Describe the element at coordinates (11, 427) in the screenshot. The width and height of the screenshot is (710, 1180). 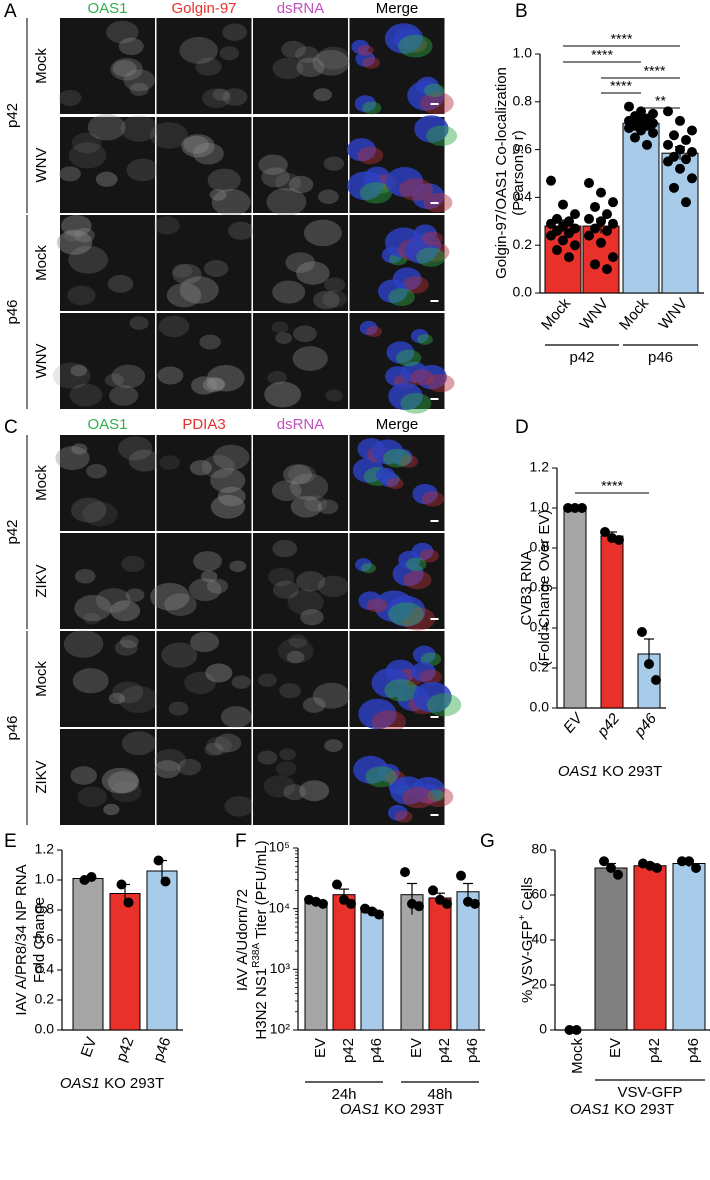
I see `panel-letter: C` at that location.